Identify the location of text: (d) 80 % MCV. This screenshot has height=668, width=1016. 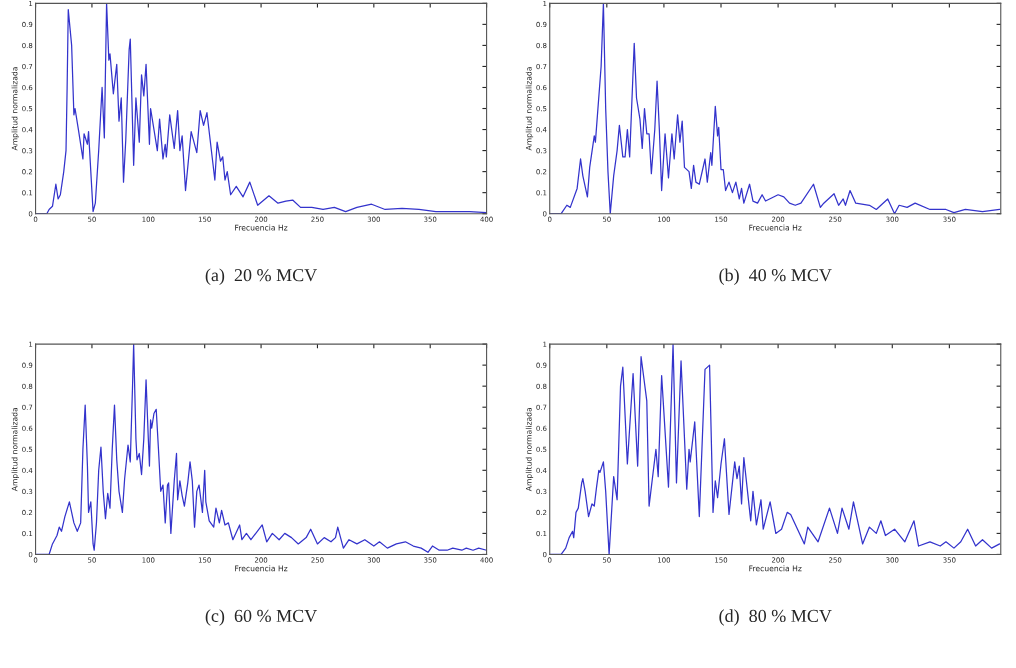
(775, 617).